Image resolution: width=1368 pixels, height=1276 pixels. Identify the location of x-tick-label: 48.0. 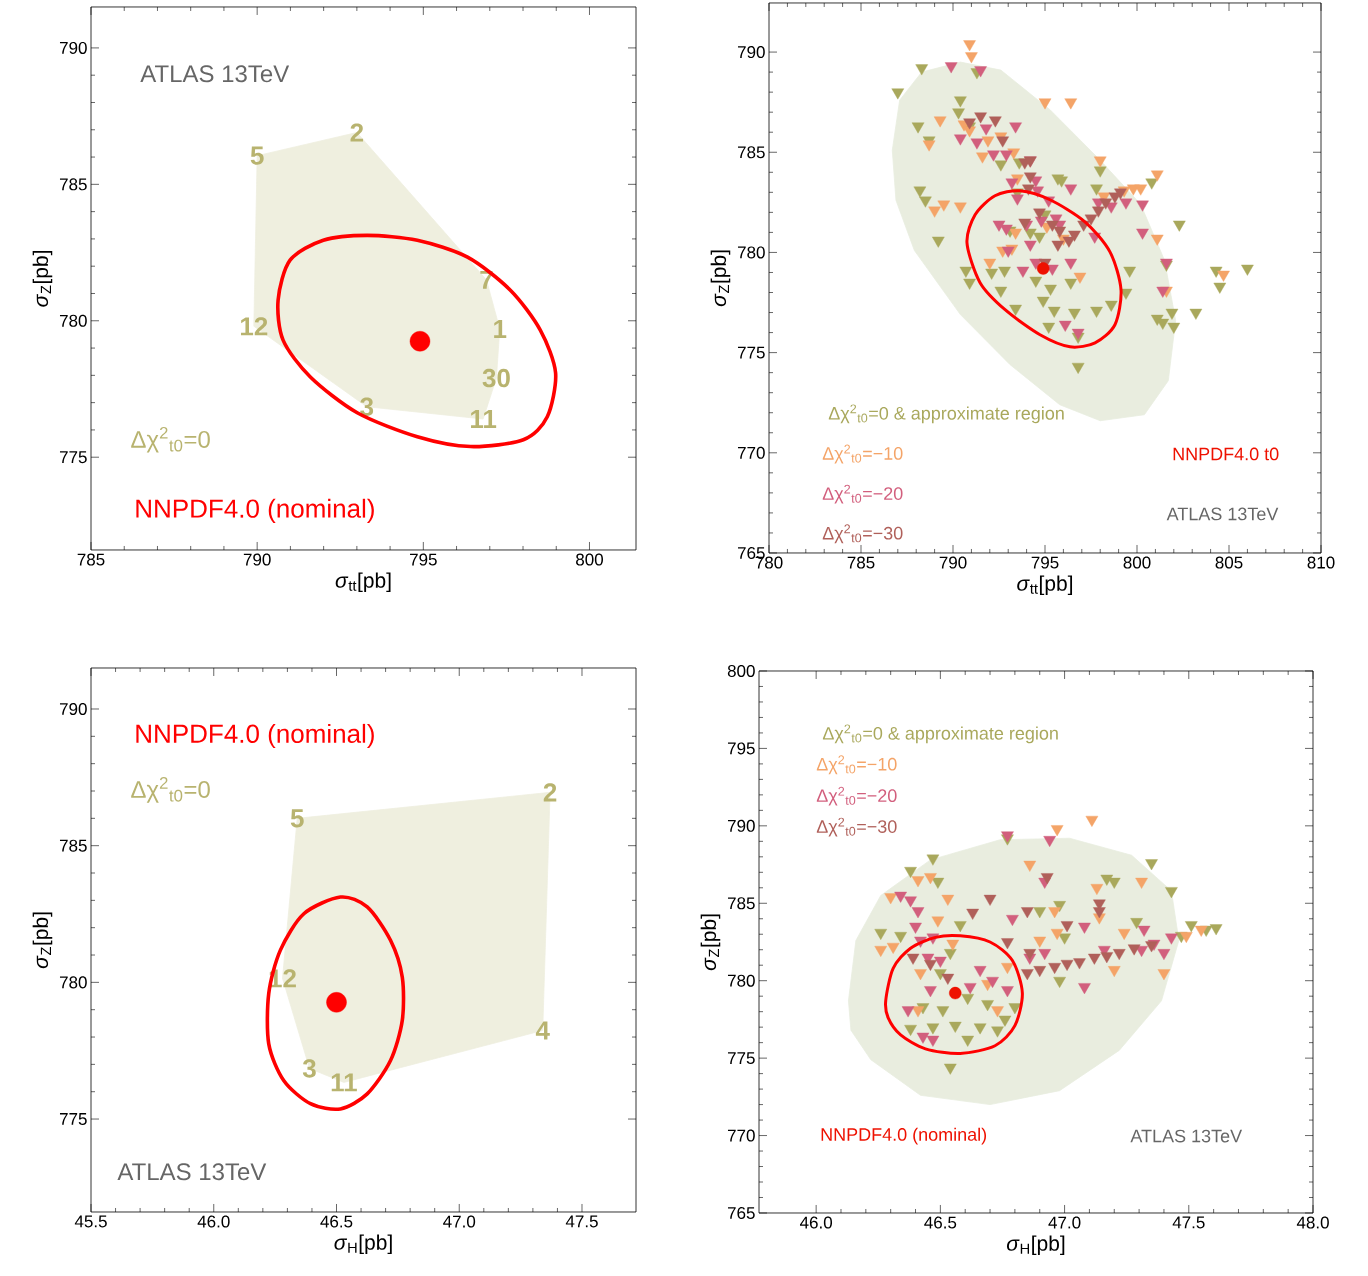
(1312, 1222).